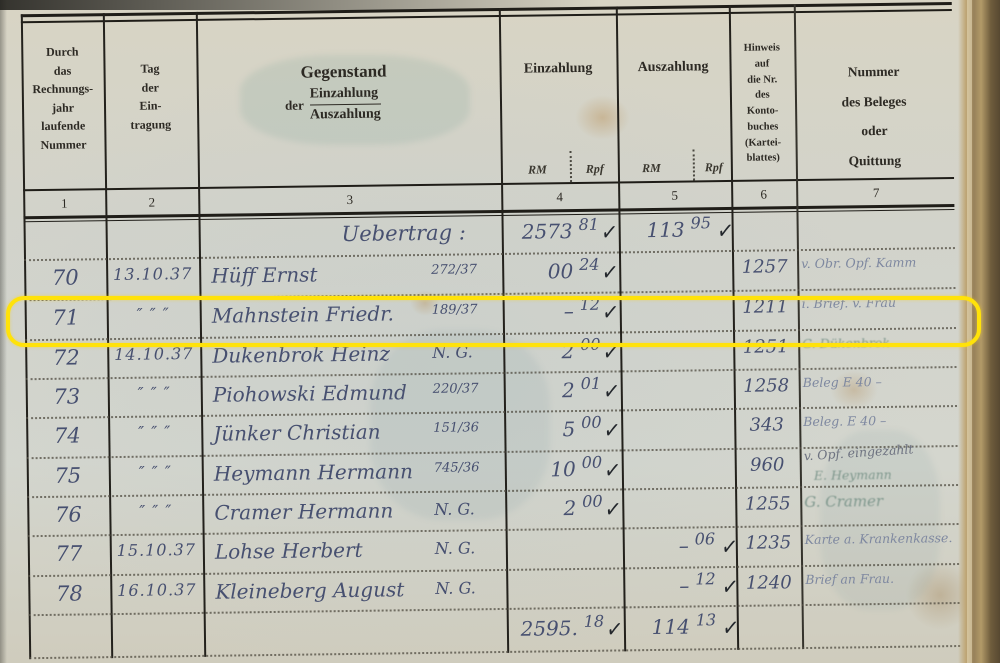 The height and width of the screenshot is (663, 1000). What do you see at coordinates (69, 553) in the screenshot?
I see `entry-number: 77` at bounding box center [69, 553].